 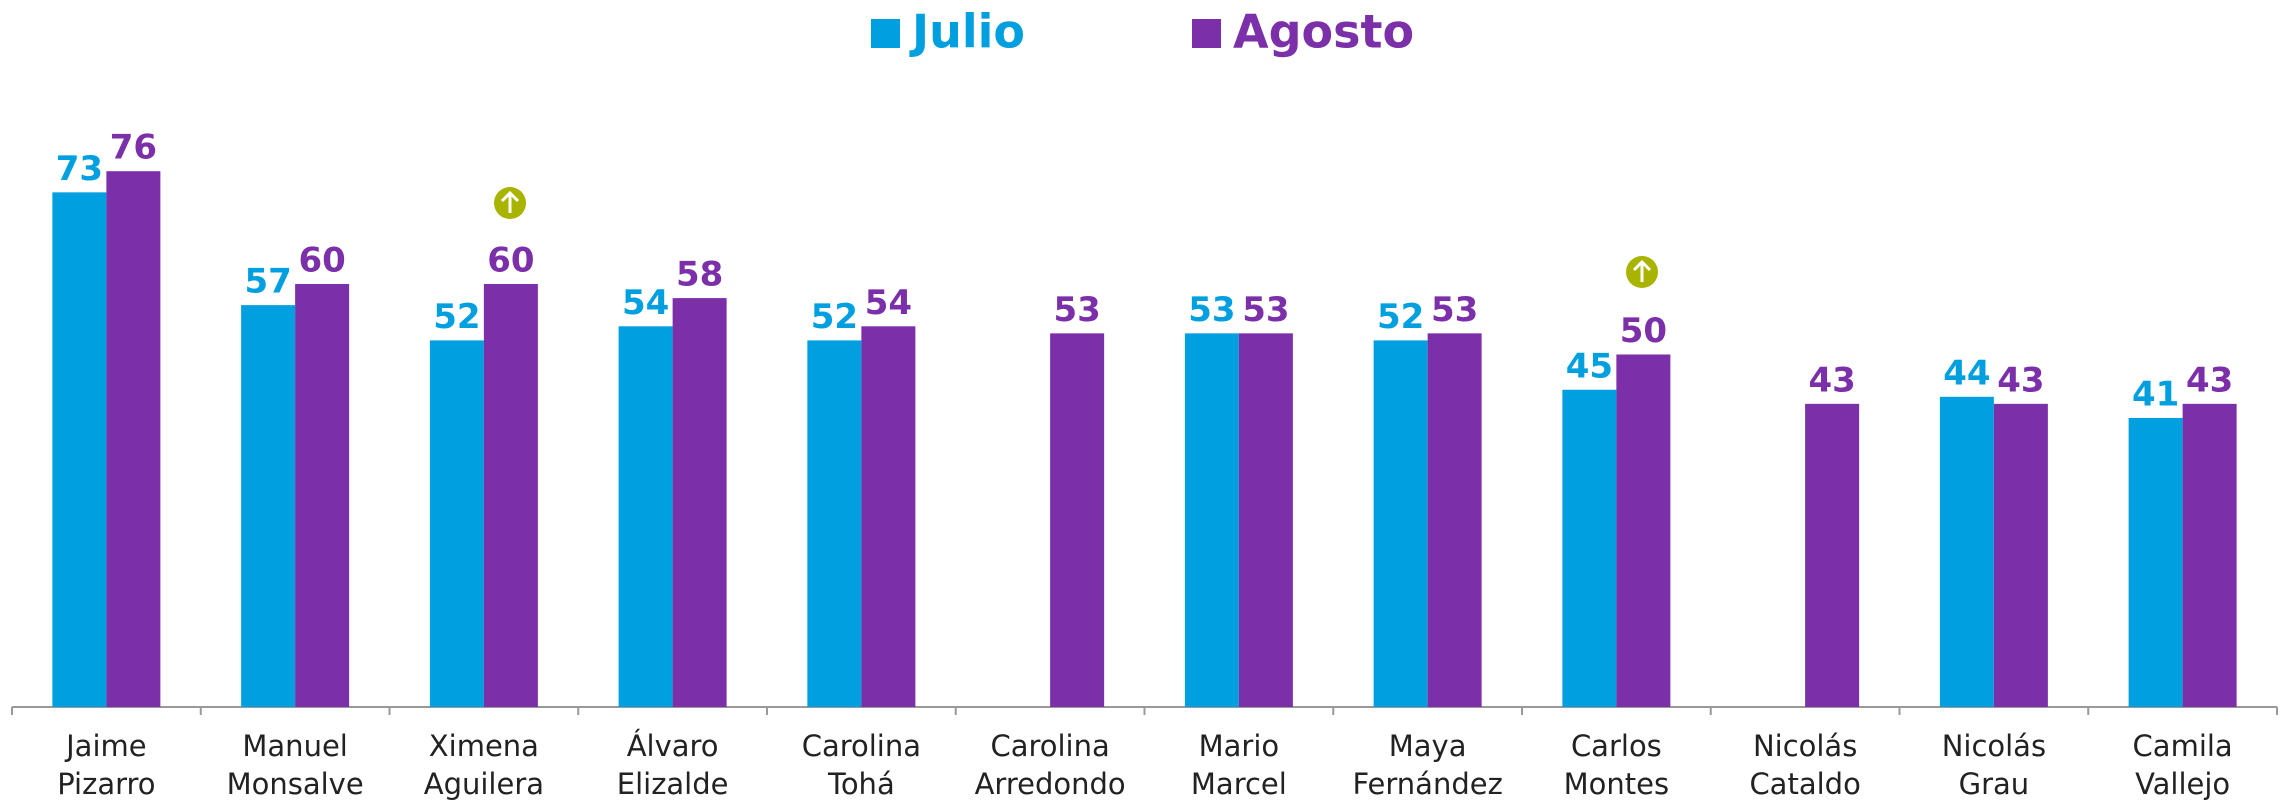 I want to click on value-label: 41, so click(x=2155, y=394).